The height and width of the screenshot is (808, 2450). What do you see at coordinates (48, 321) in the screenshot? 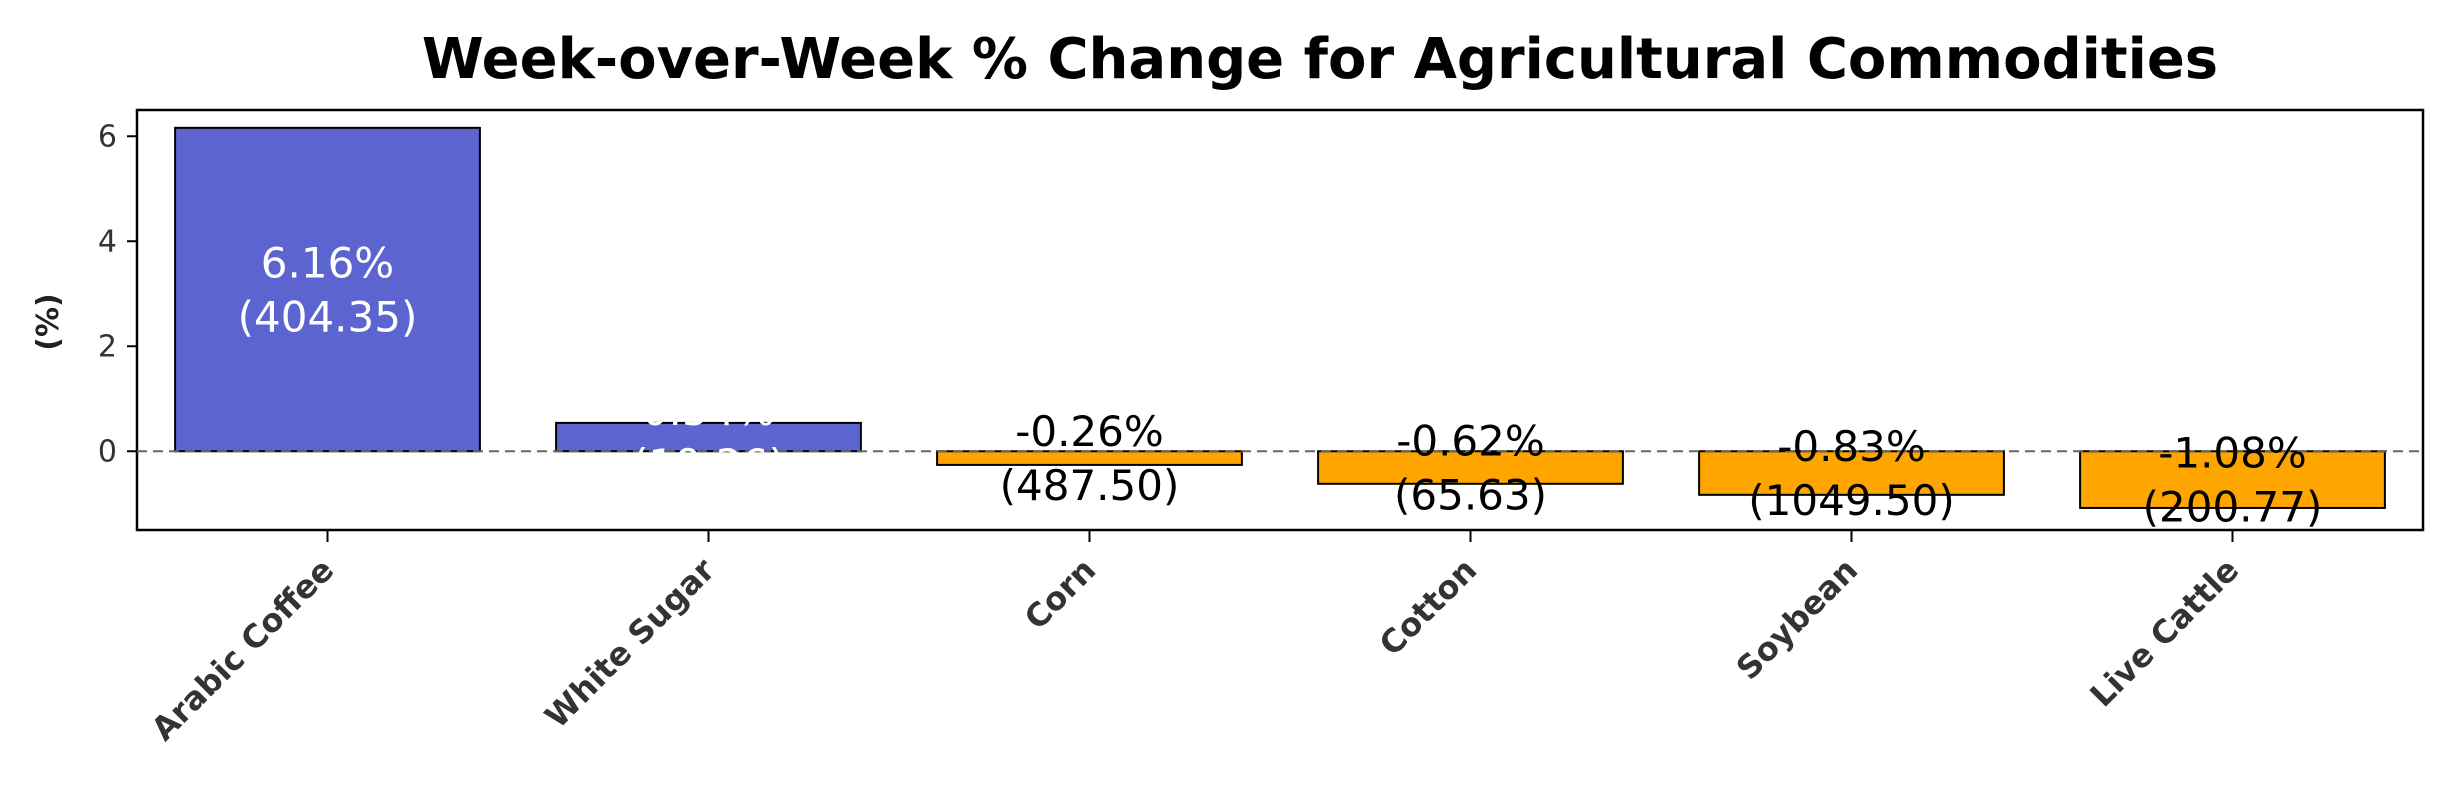
I see `y-axis-label: (%)` at bounding box center [48, 321].